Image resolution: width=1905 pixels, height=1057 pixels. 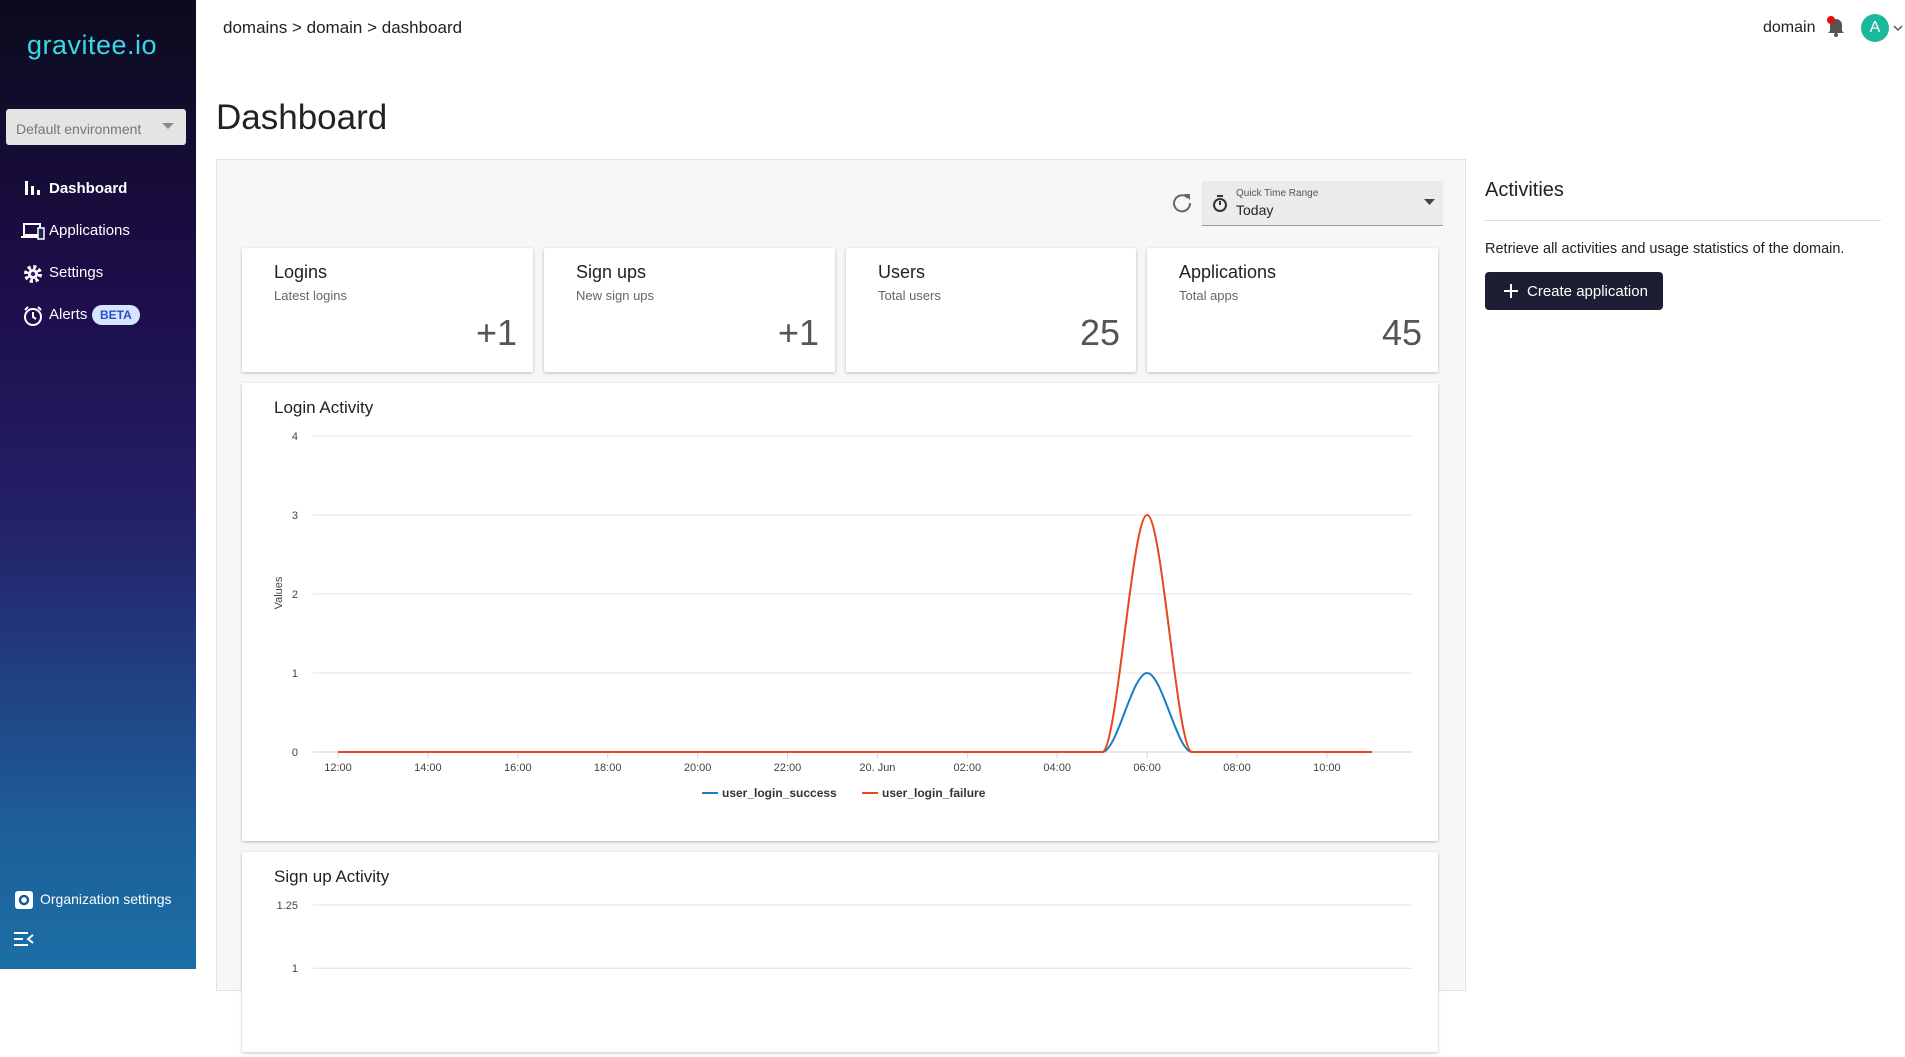 What do you see at coordinates (116, 315) in the screenshot?
I see `beta-badge: BETA` at bounding box center [116, 315].